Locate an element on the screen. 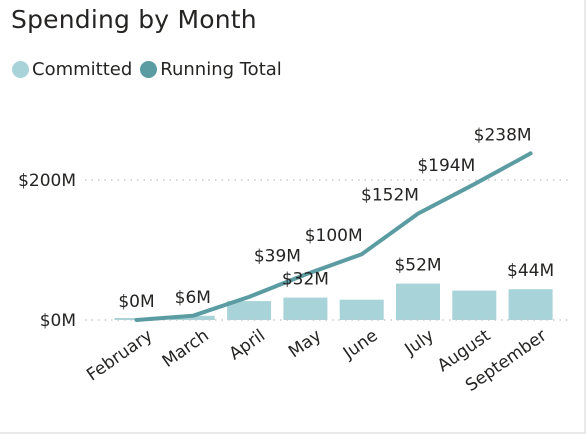 This screenshot has height=434, width=586. legend-marker-running-total is located at coordinates (149, 69).